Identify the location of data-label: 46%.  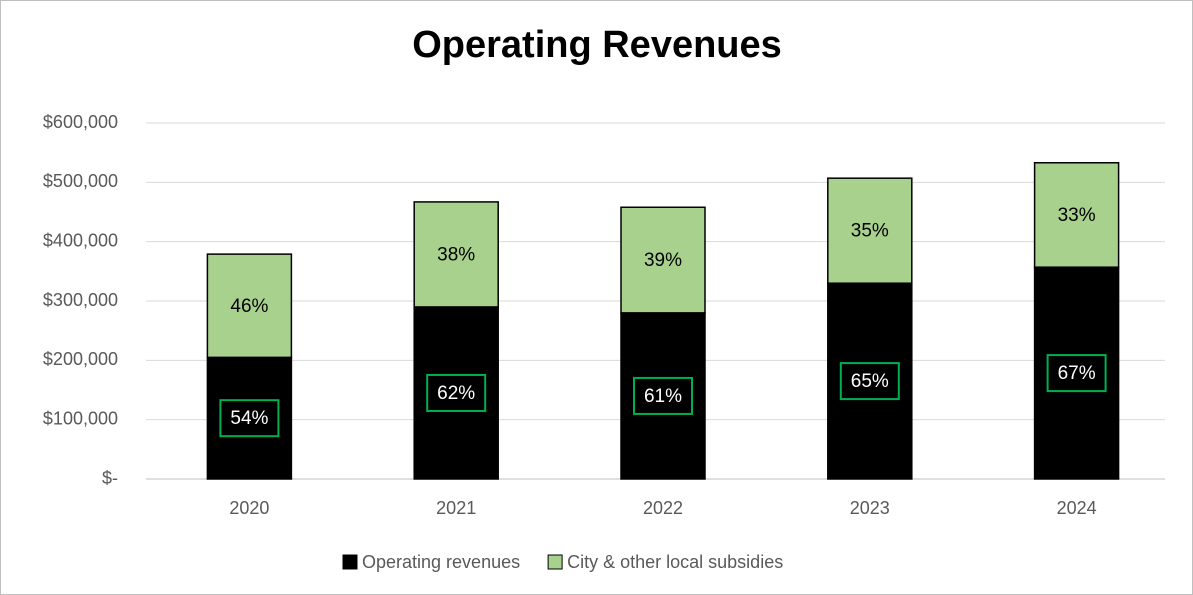
(249, 306).